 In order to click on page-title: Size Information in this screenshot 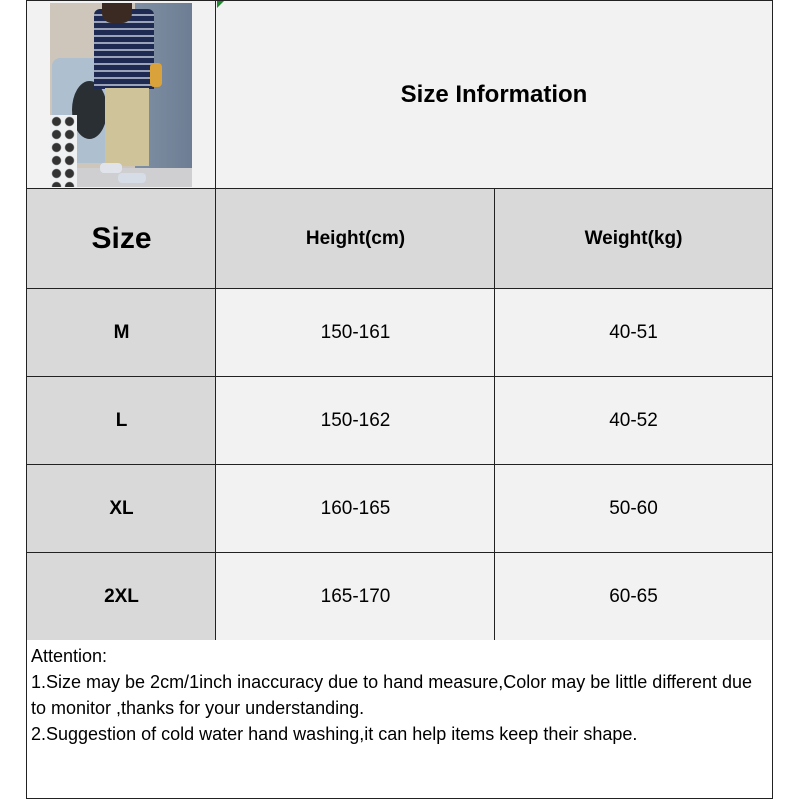, I will do `click(494, 94)`.